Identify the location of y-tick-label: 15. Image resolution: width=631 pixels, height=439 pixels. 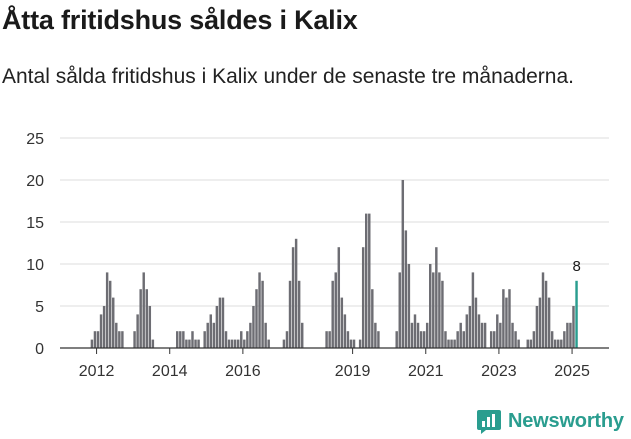
(35, 223).